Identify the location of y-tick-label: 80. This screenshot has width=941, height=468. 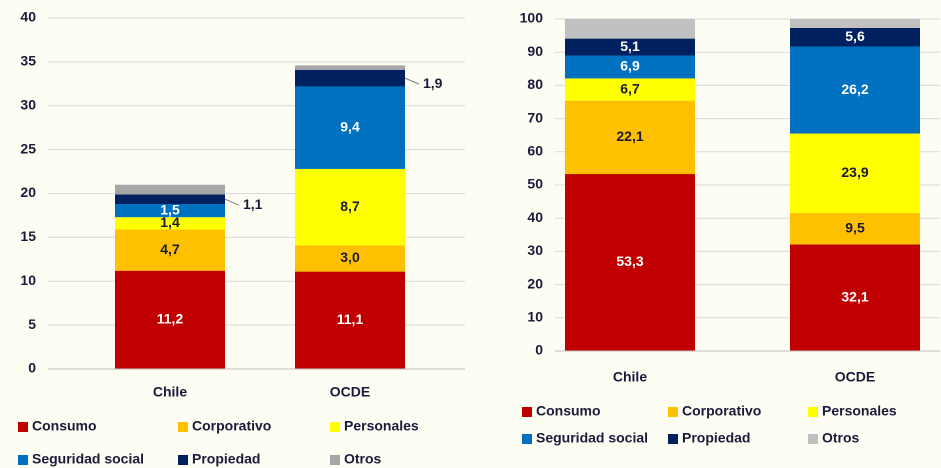
(535, 84).